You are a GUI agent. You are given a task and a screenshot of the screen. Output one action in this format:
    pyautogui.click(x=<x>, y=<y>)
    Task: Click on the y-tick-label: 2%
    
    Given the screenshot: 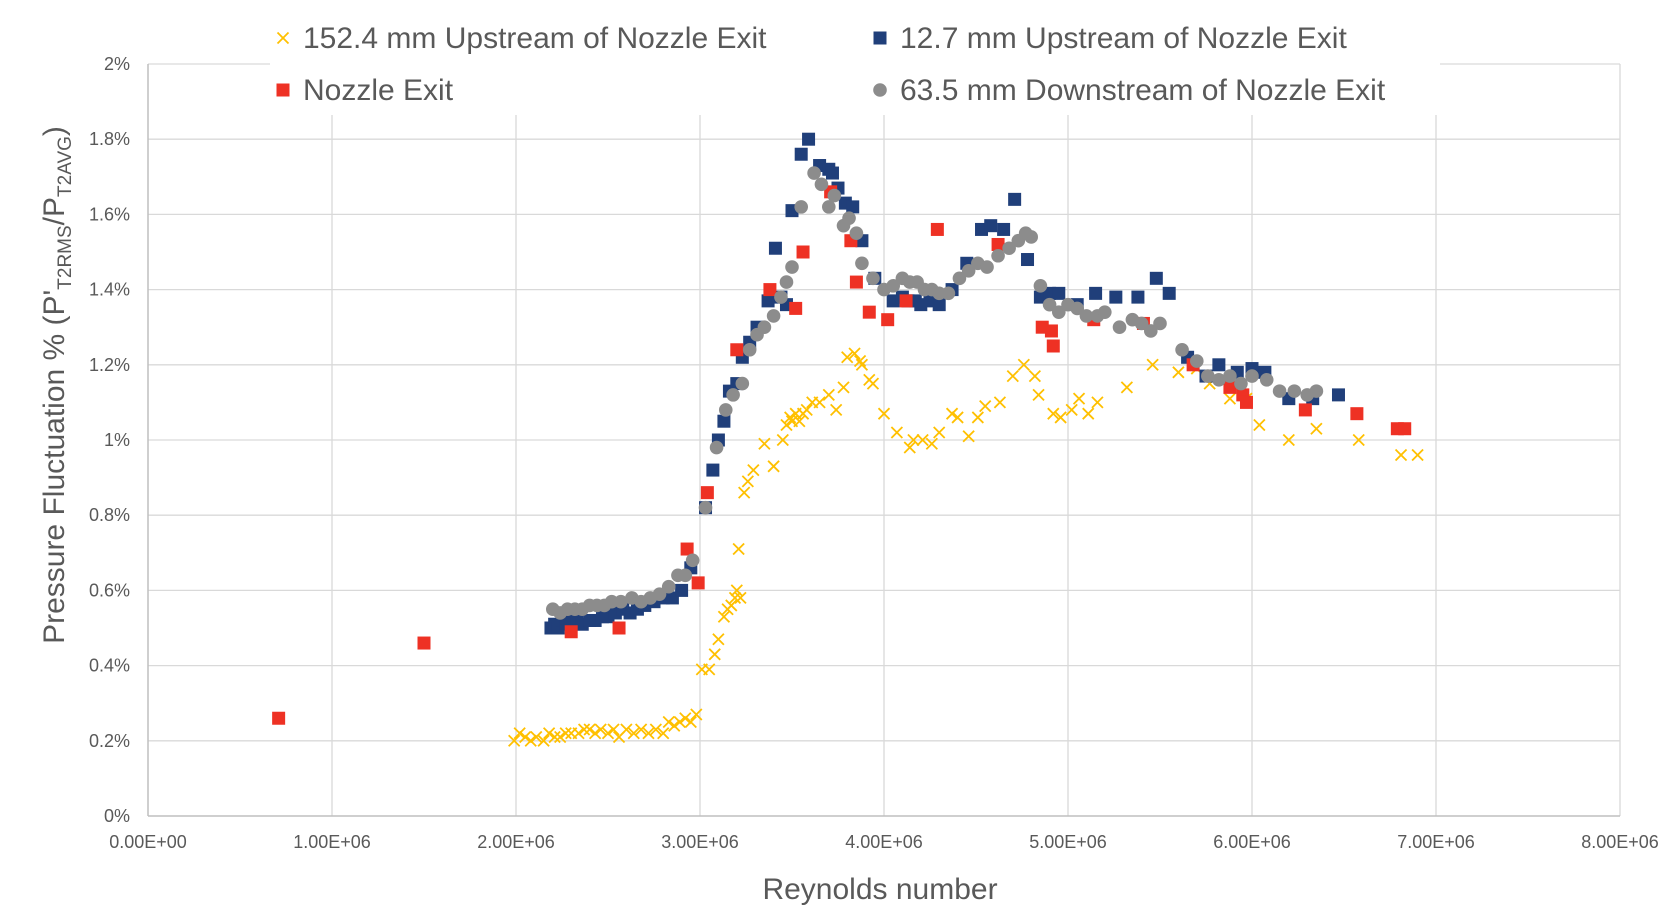 What is the action you would take?
    pyautogui.click(x=117, y=64)
    